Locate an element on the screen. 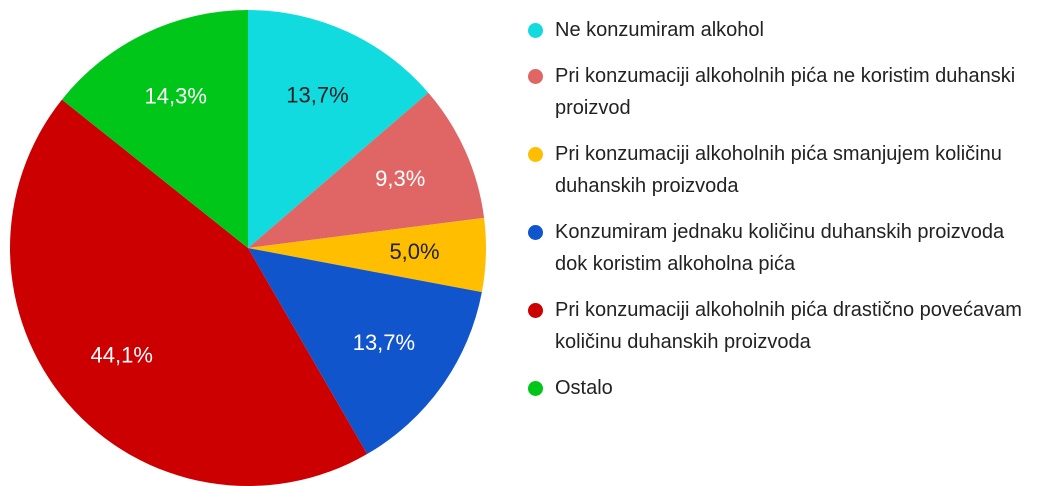  legend-item: Ostalo is located at coordinates (772, 388).